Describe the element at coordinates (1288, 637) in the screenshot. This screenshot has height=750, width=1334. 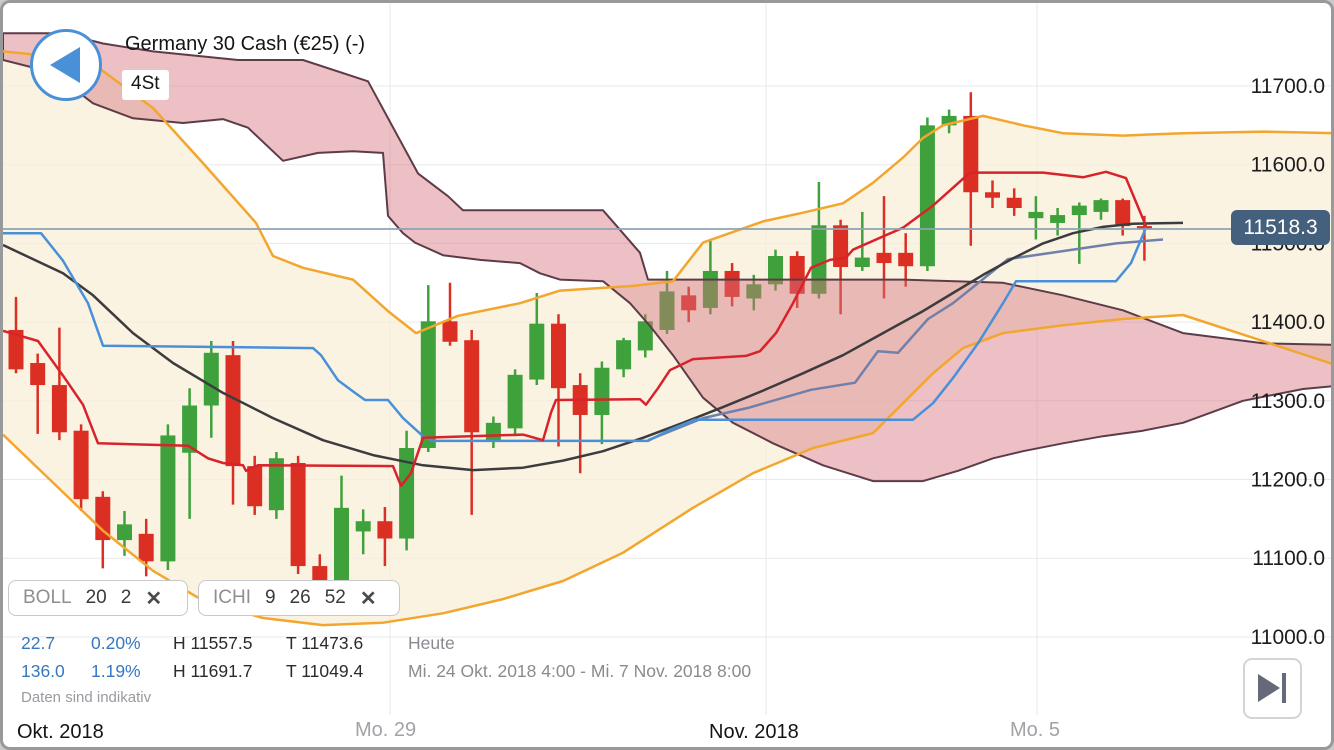
I see `price-axis-label: 11000.0` at that location.